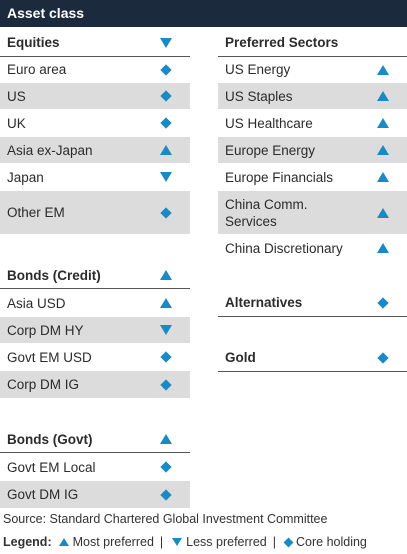  What do you see at coordinates (36, 212) in the screenshot?
I see `row-label: Other EM` at bounding box center [36, 212].